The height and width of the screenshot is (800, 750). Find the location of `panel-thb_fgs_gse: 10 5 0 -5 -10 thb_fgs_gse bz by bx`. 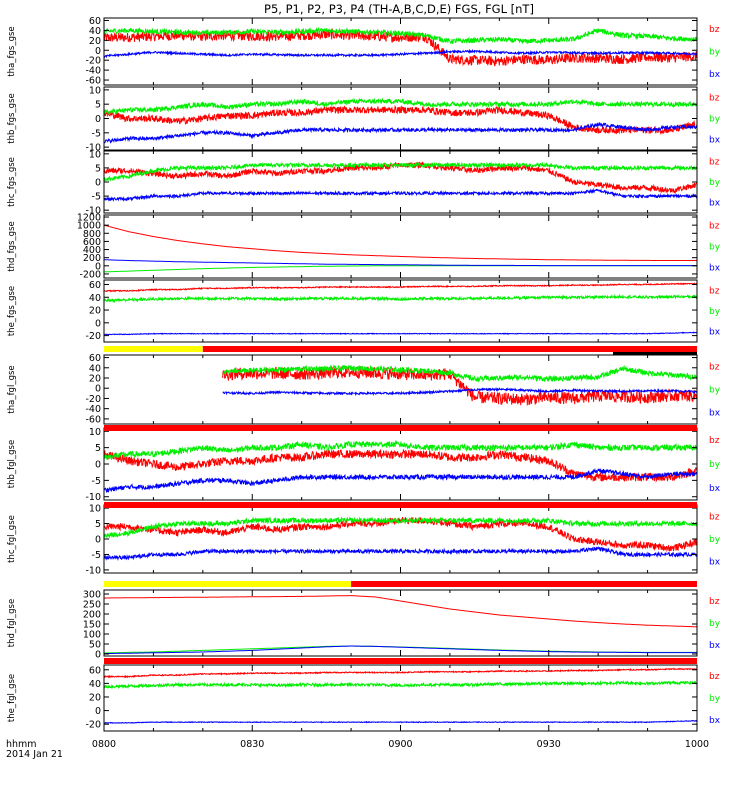

panel-thb_fgs_gse: 10 5 0 -5 -10 thb_fgs_gse bz by bx is located at coordinates (364, 119).